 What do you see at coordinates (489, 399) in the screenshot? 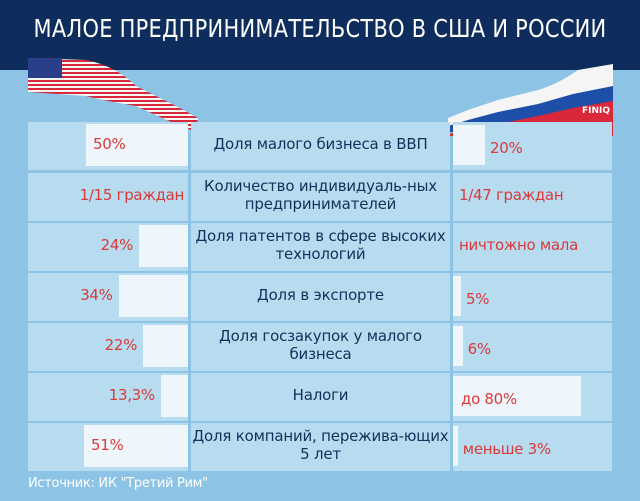
I see `russia-value: до 80%` at bounding box center [489, 399].